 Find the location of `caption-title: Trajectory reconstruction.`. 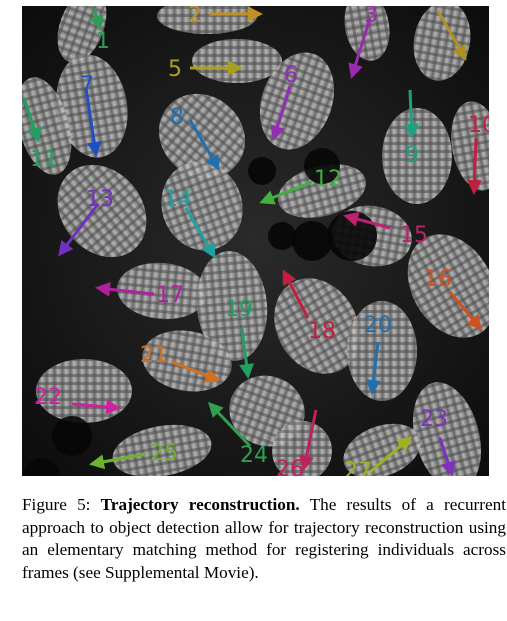

caption-title: Trajectory reconstruction. is located at coordinates (200, 504).